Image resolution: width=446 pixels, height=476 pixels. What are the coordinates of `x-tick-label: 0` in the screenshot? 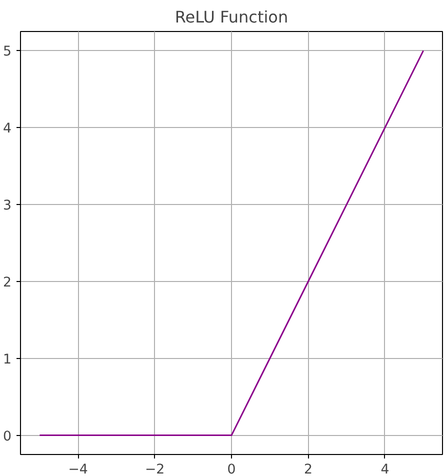 It's located at (231, 469).